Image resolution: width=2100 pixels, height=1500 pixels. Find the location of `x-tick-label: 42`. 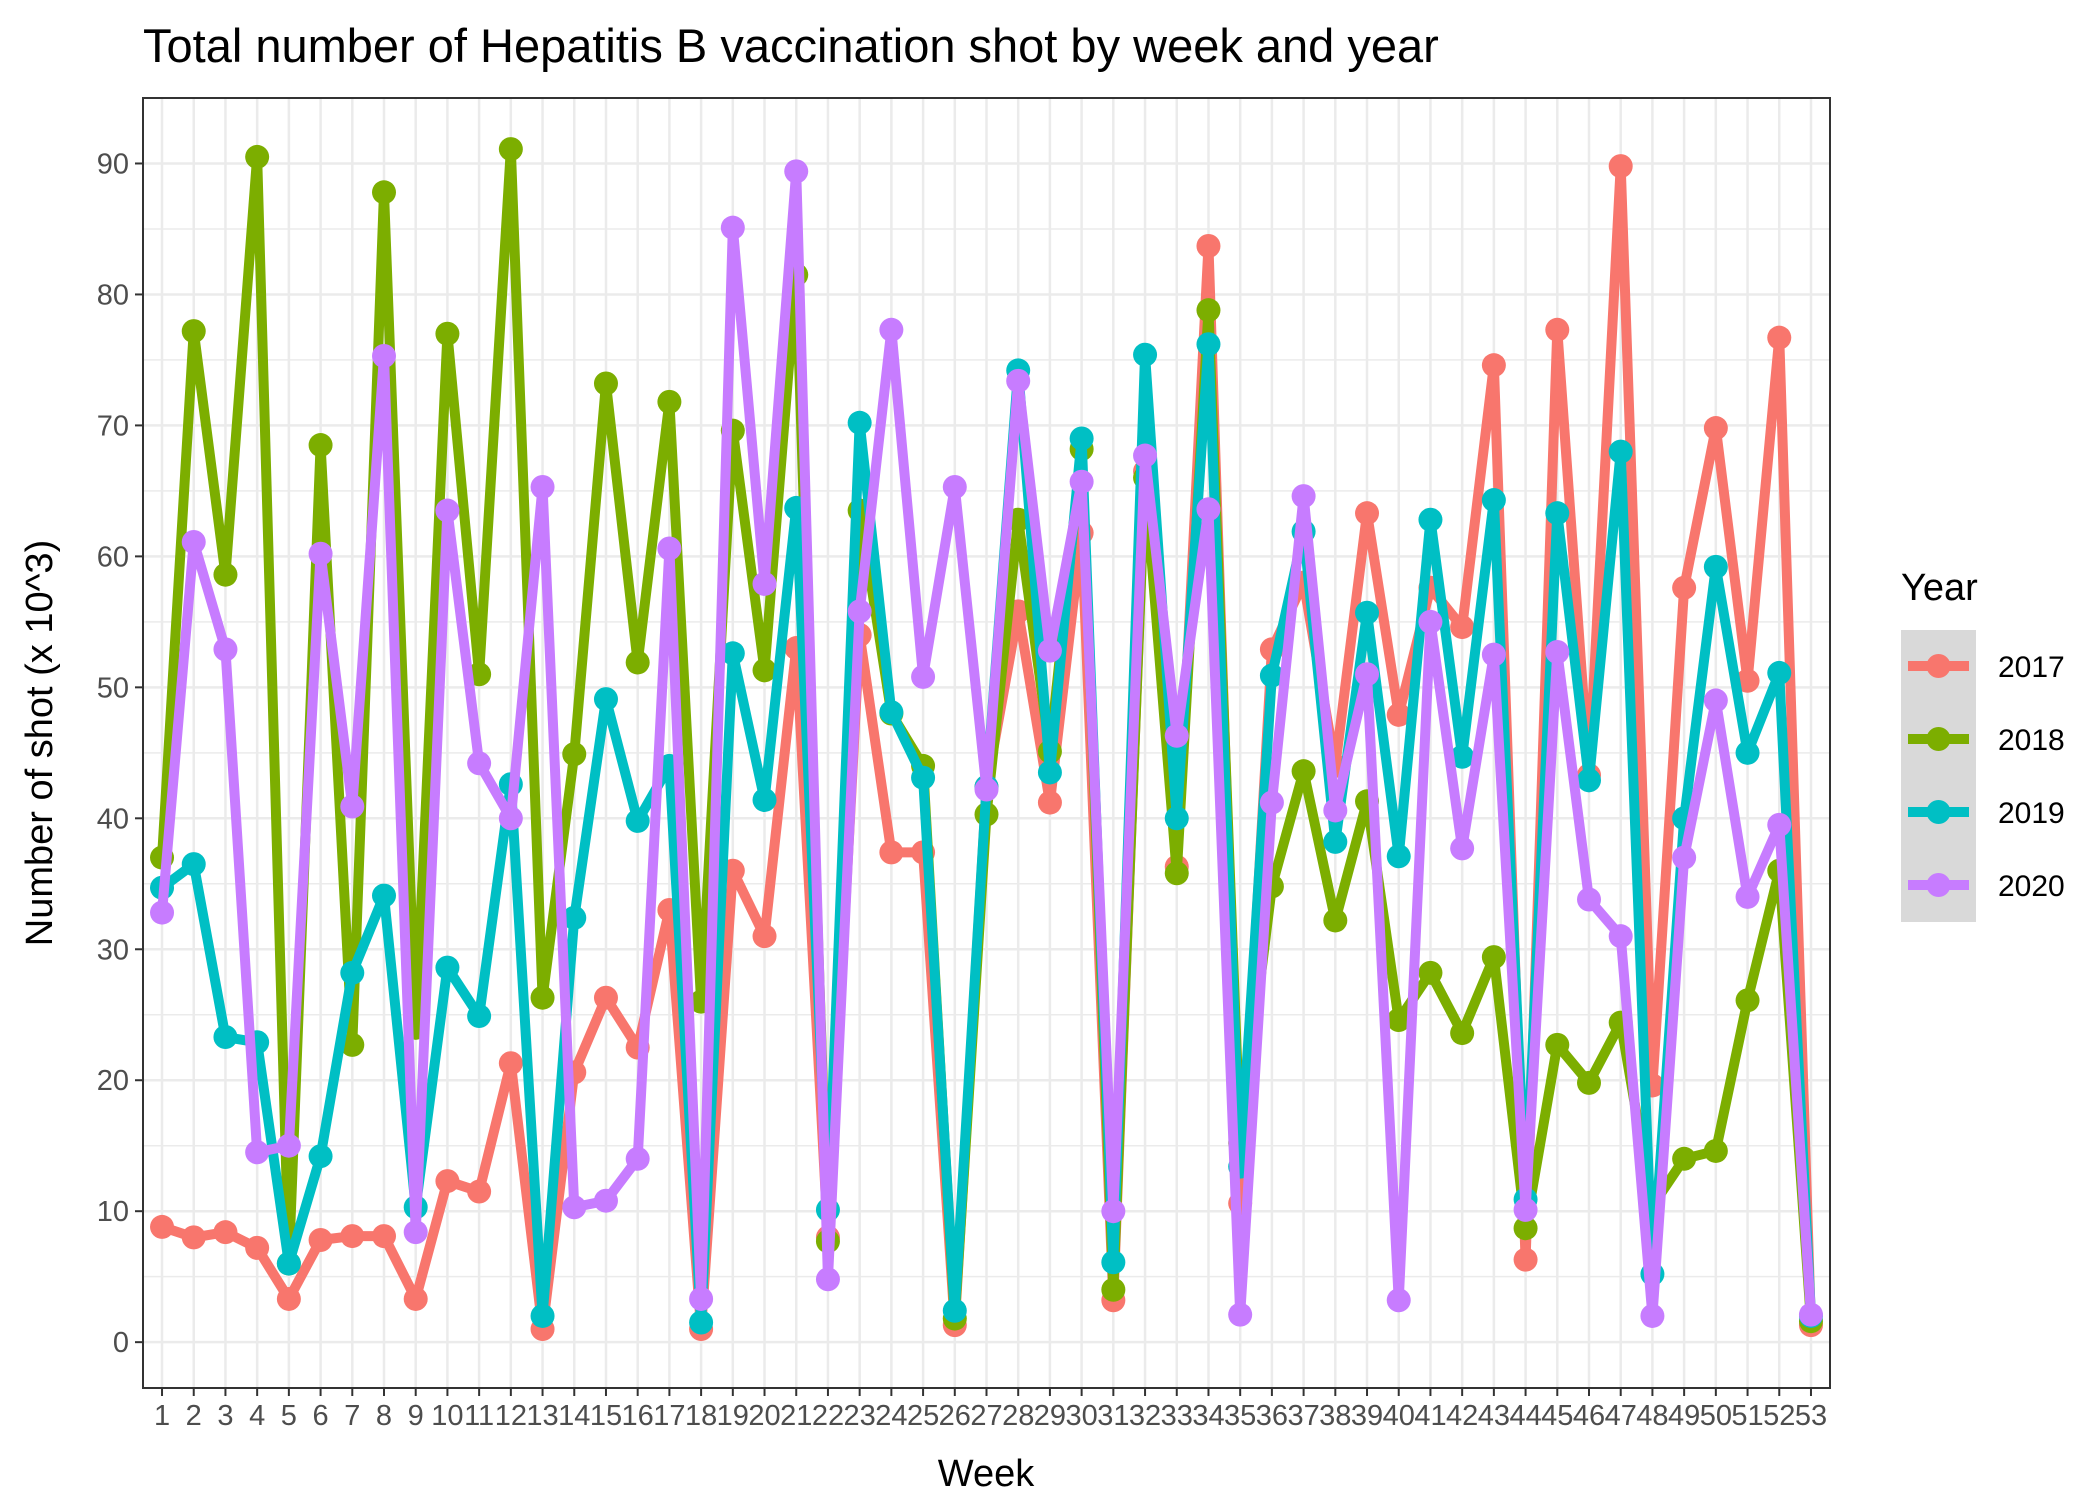

x-tick-label: 42 is located at coordinates (1462, 1416).